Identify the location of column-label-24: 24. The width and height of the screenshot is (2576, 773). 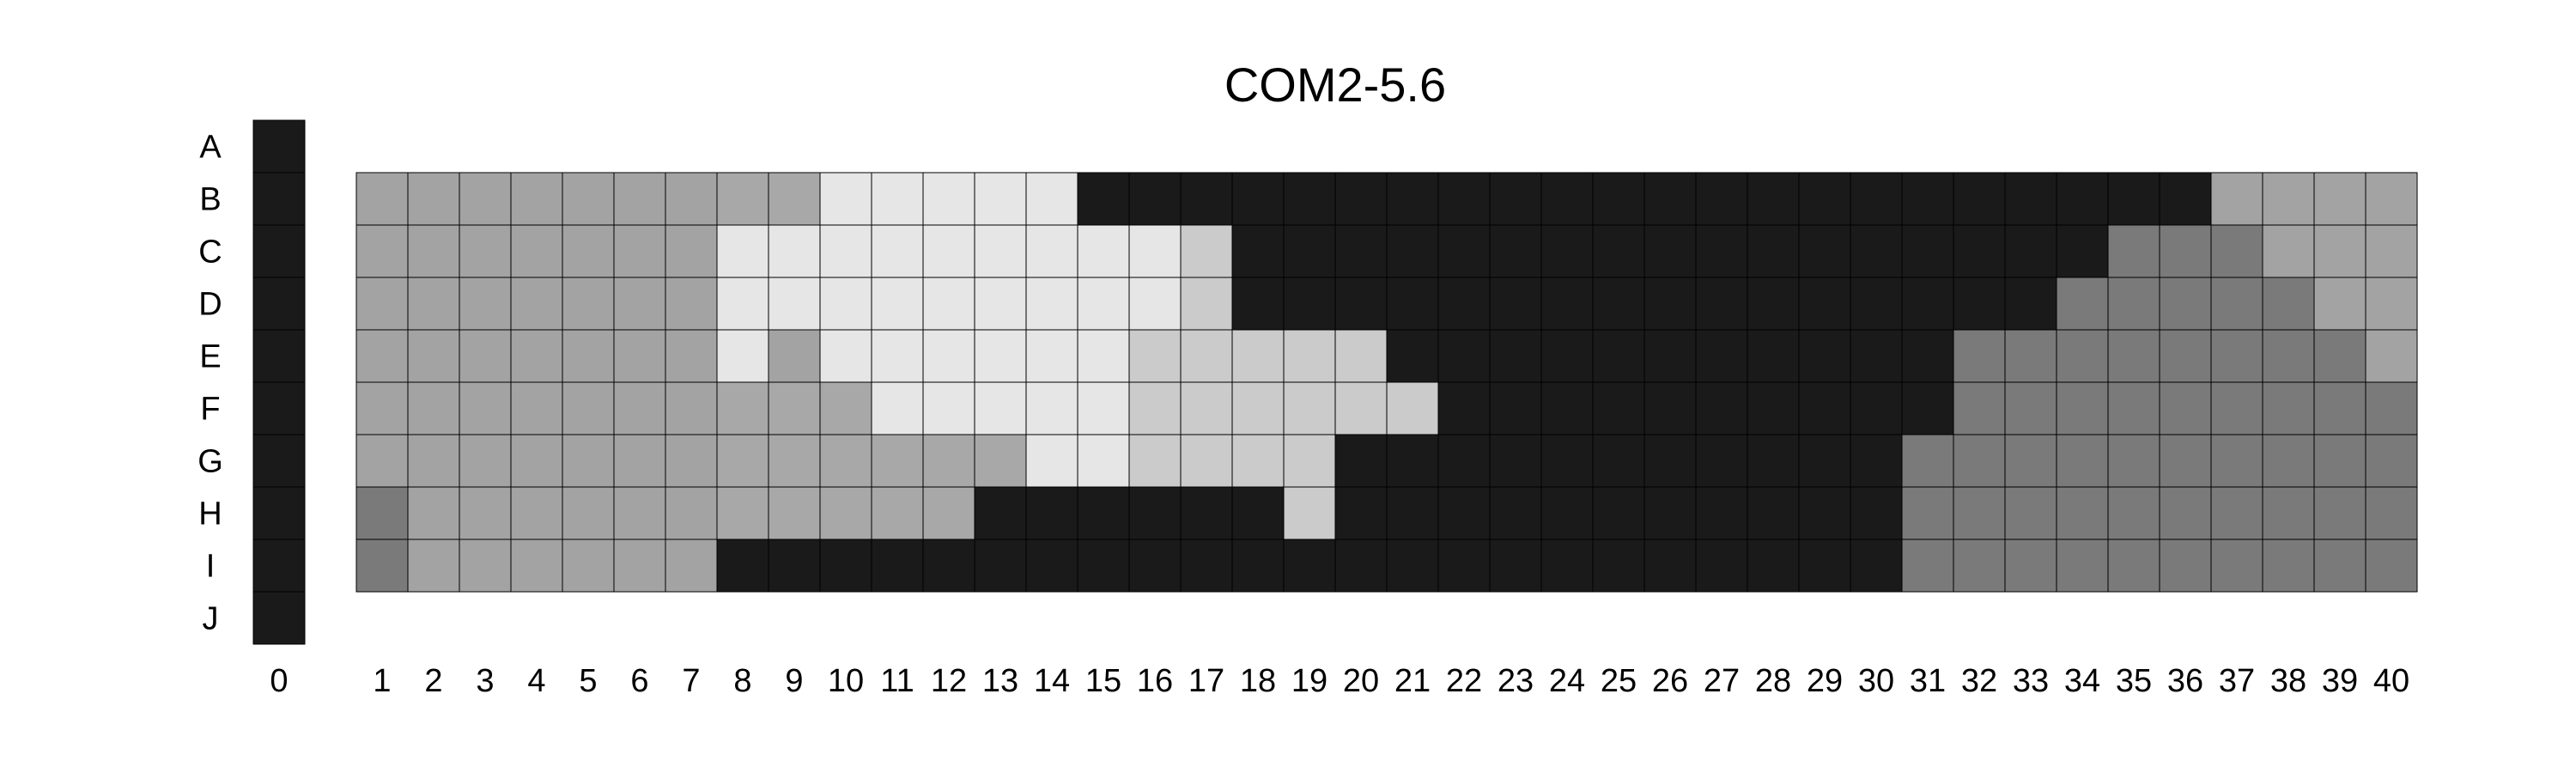
(1567, 681).